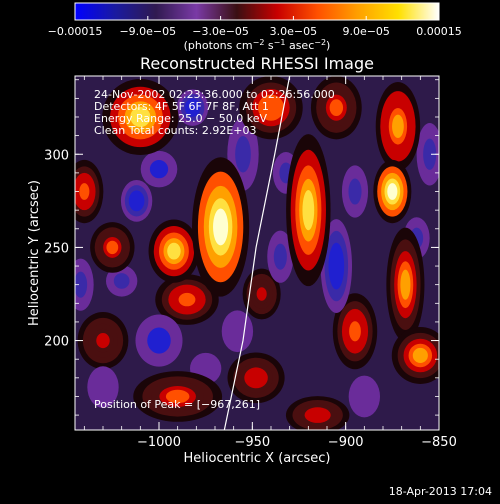 The image size is (500, 504). I want to click on colorbar-tick-label: 3.0e−05, so click(293, 31).